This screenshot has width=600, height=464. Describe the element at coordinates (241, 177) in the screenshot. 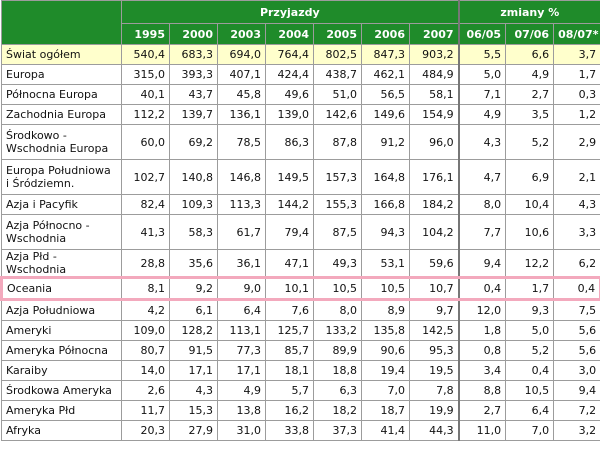

I see `arrivals-value: 146,8` at that location.